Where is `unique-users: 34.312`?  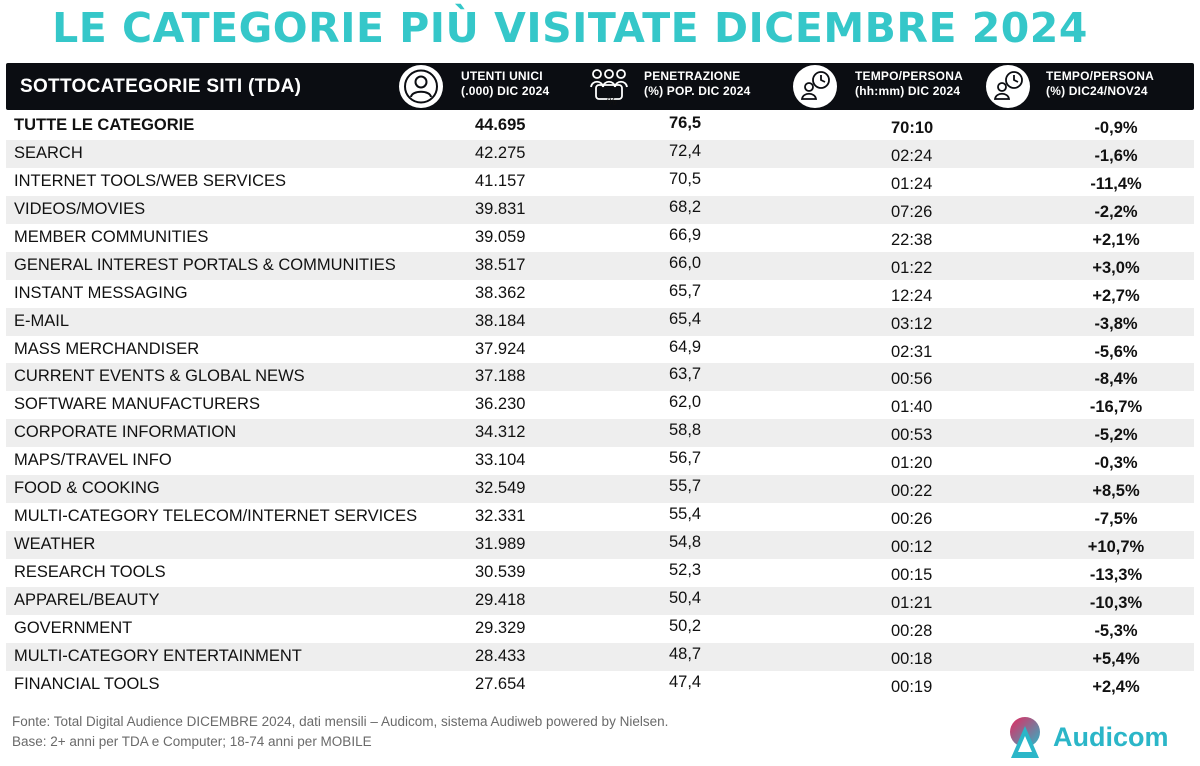
unique-users: 34.312 is located at coordinates (500, 432).